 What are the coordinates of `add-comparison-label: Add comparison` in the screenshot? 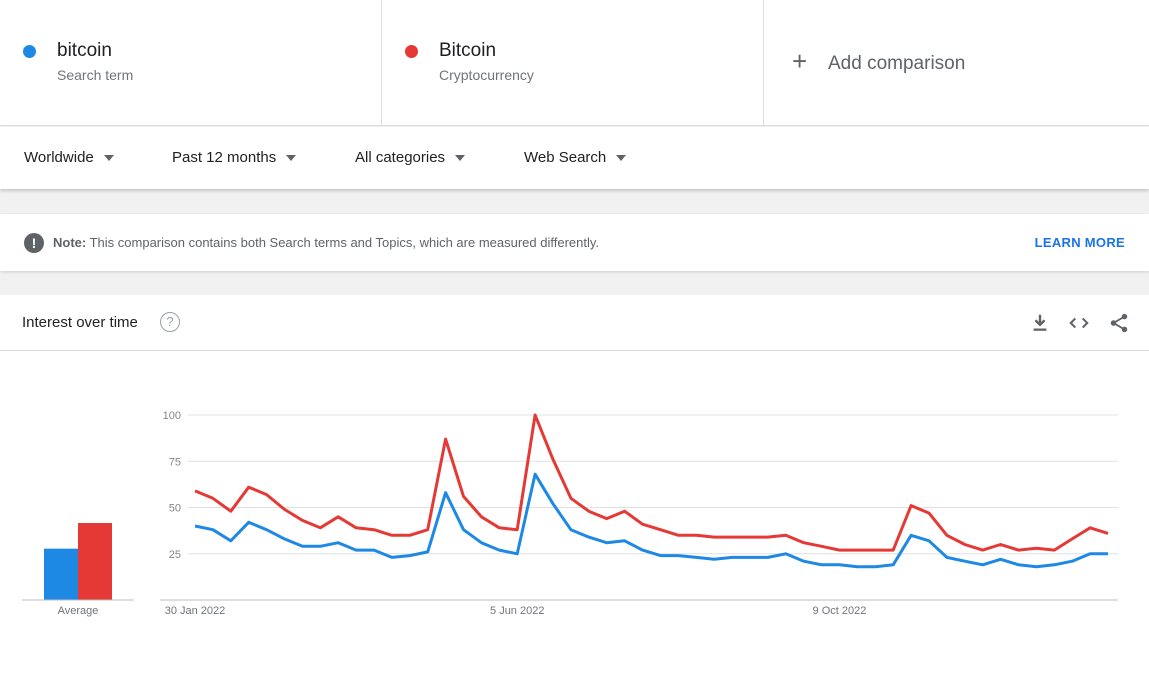 It's located at (897, 63).